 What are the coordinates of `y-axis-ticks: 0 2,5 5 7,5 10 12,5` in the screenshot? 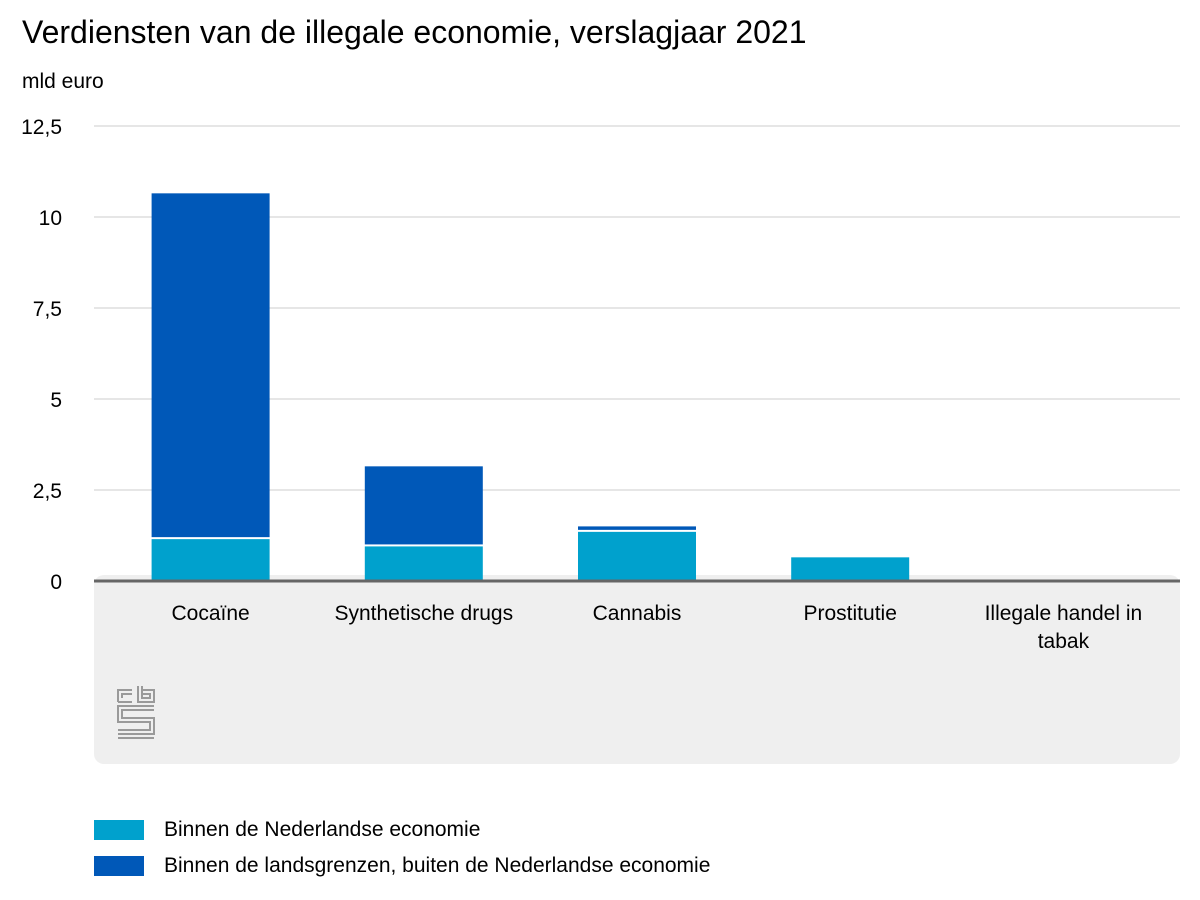 It's located at (41, 355).